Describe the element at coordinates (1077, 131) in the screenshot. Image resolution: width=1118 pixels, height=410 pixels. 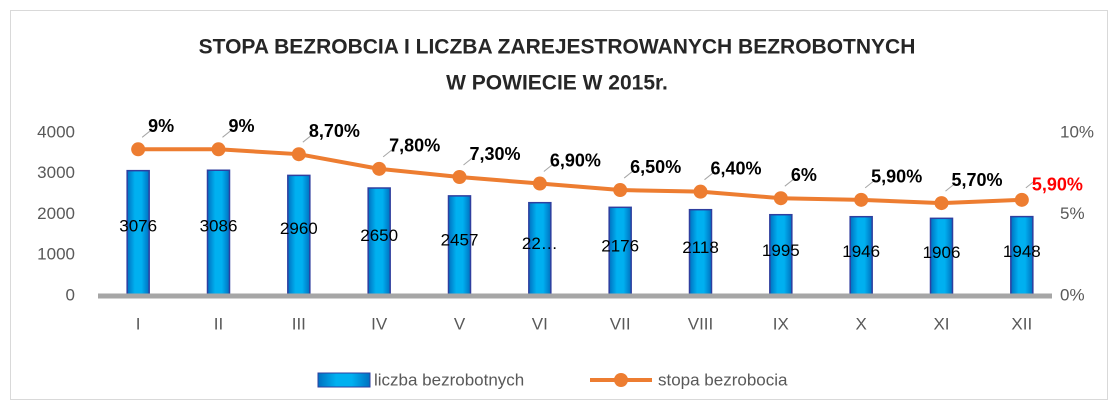
I see `y2-tick-label: 10%` at that location.